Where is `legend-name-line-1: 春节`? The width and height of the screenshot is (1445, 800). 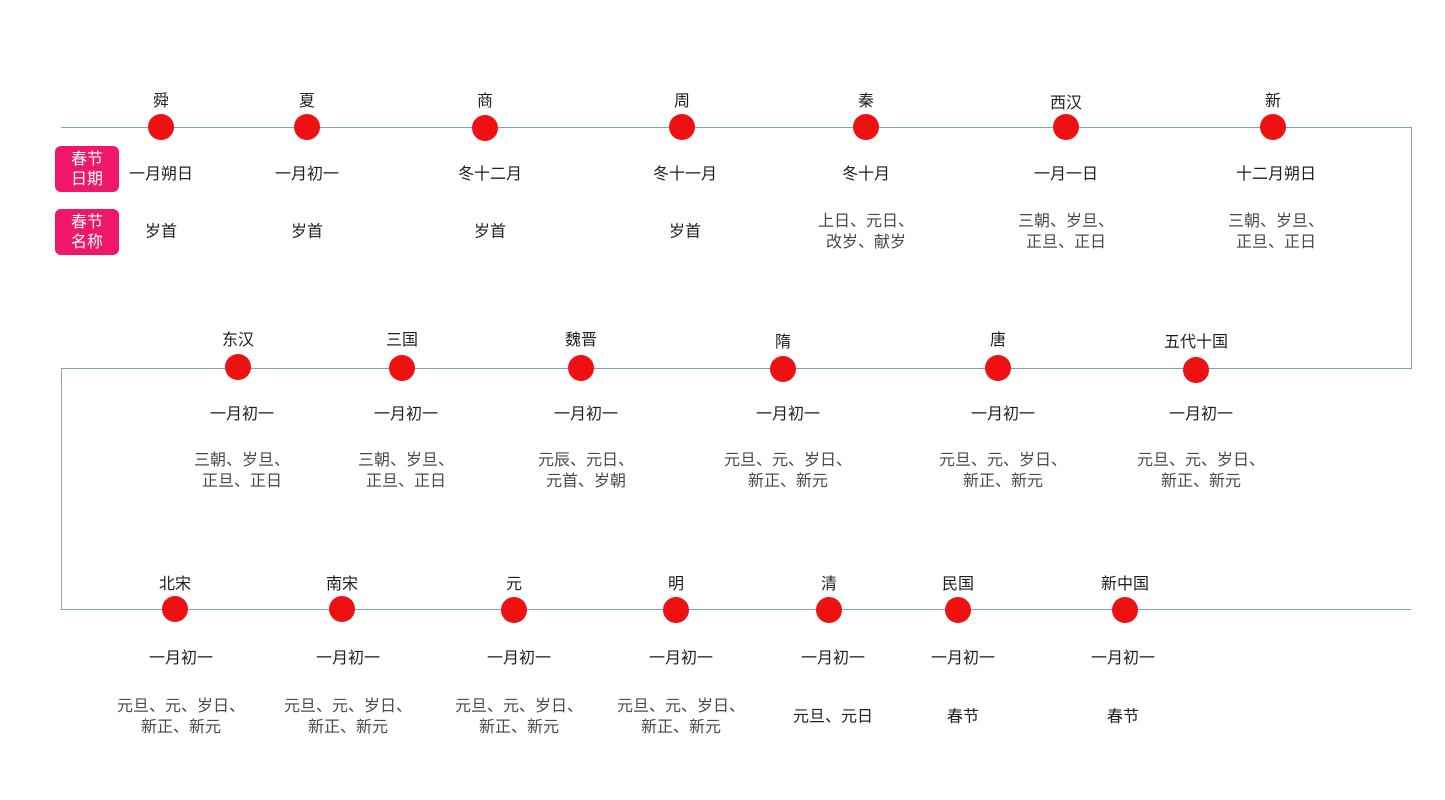 legend-name-line-1: 春节 is located at coordinates (86, 221).